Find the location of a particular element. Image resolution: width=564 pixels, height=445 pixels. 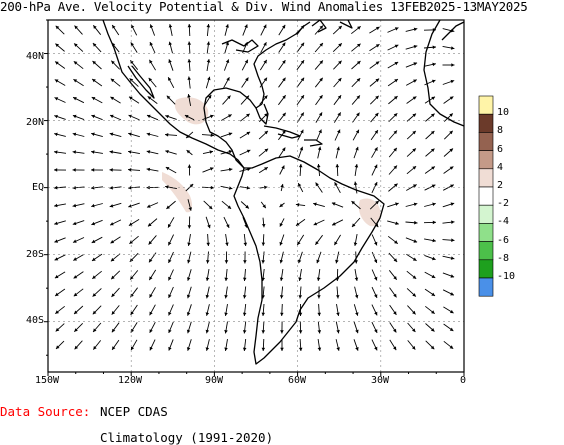

coast-north-america-west is located at coordinates (173, 94).